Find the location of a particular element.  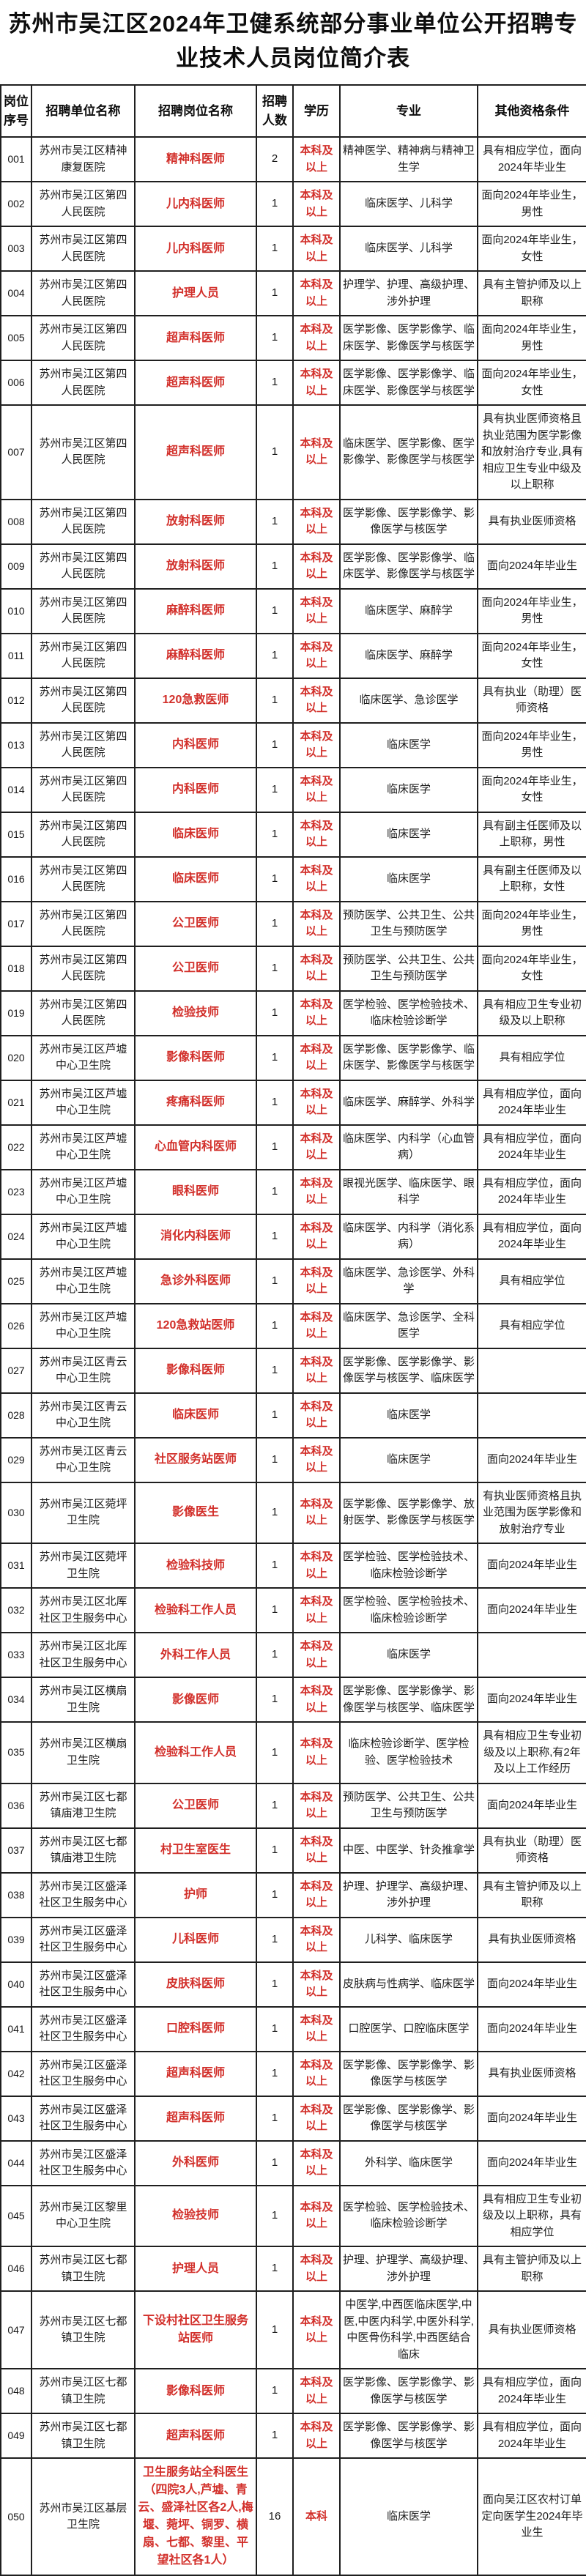

cell-requirements: 面向2024年毕业生，女性 is located at coordinates (531, 249).